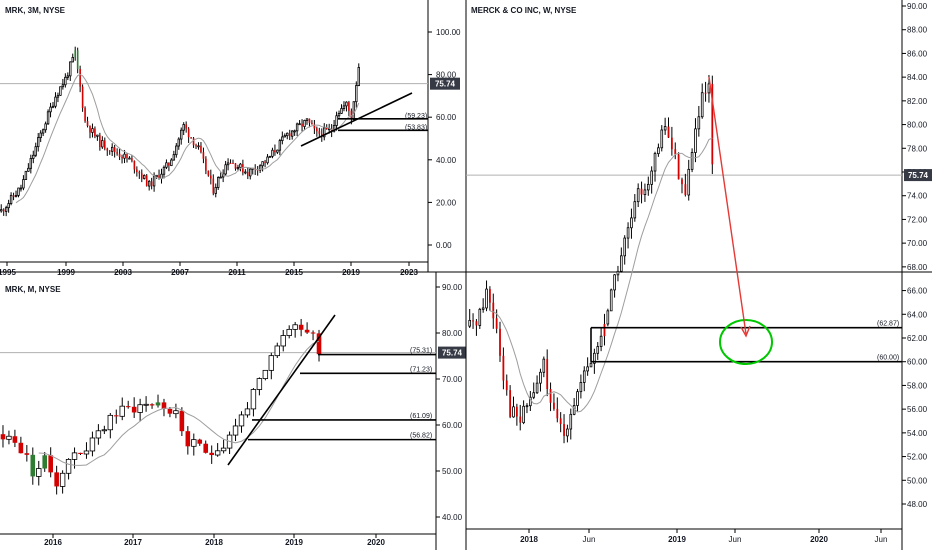 Image resolution: width=932 pixels, height=550 pixels. I want to click on pane-3m-title: MRK, 3M, NYSE, so click(35, 10).